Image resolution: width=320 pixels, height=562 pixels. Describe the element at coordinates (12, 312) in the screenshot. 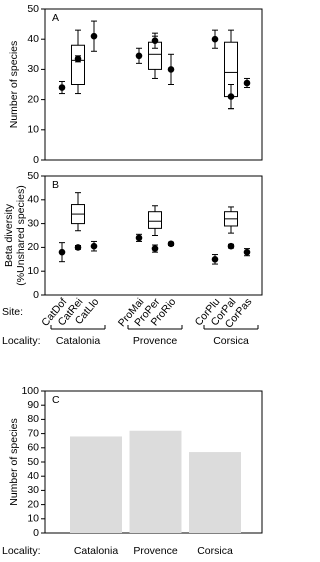

I see `site-label: Site:` at that location.